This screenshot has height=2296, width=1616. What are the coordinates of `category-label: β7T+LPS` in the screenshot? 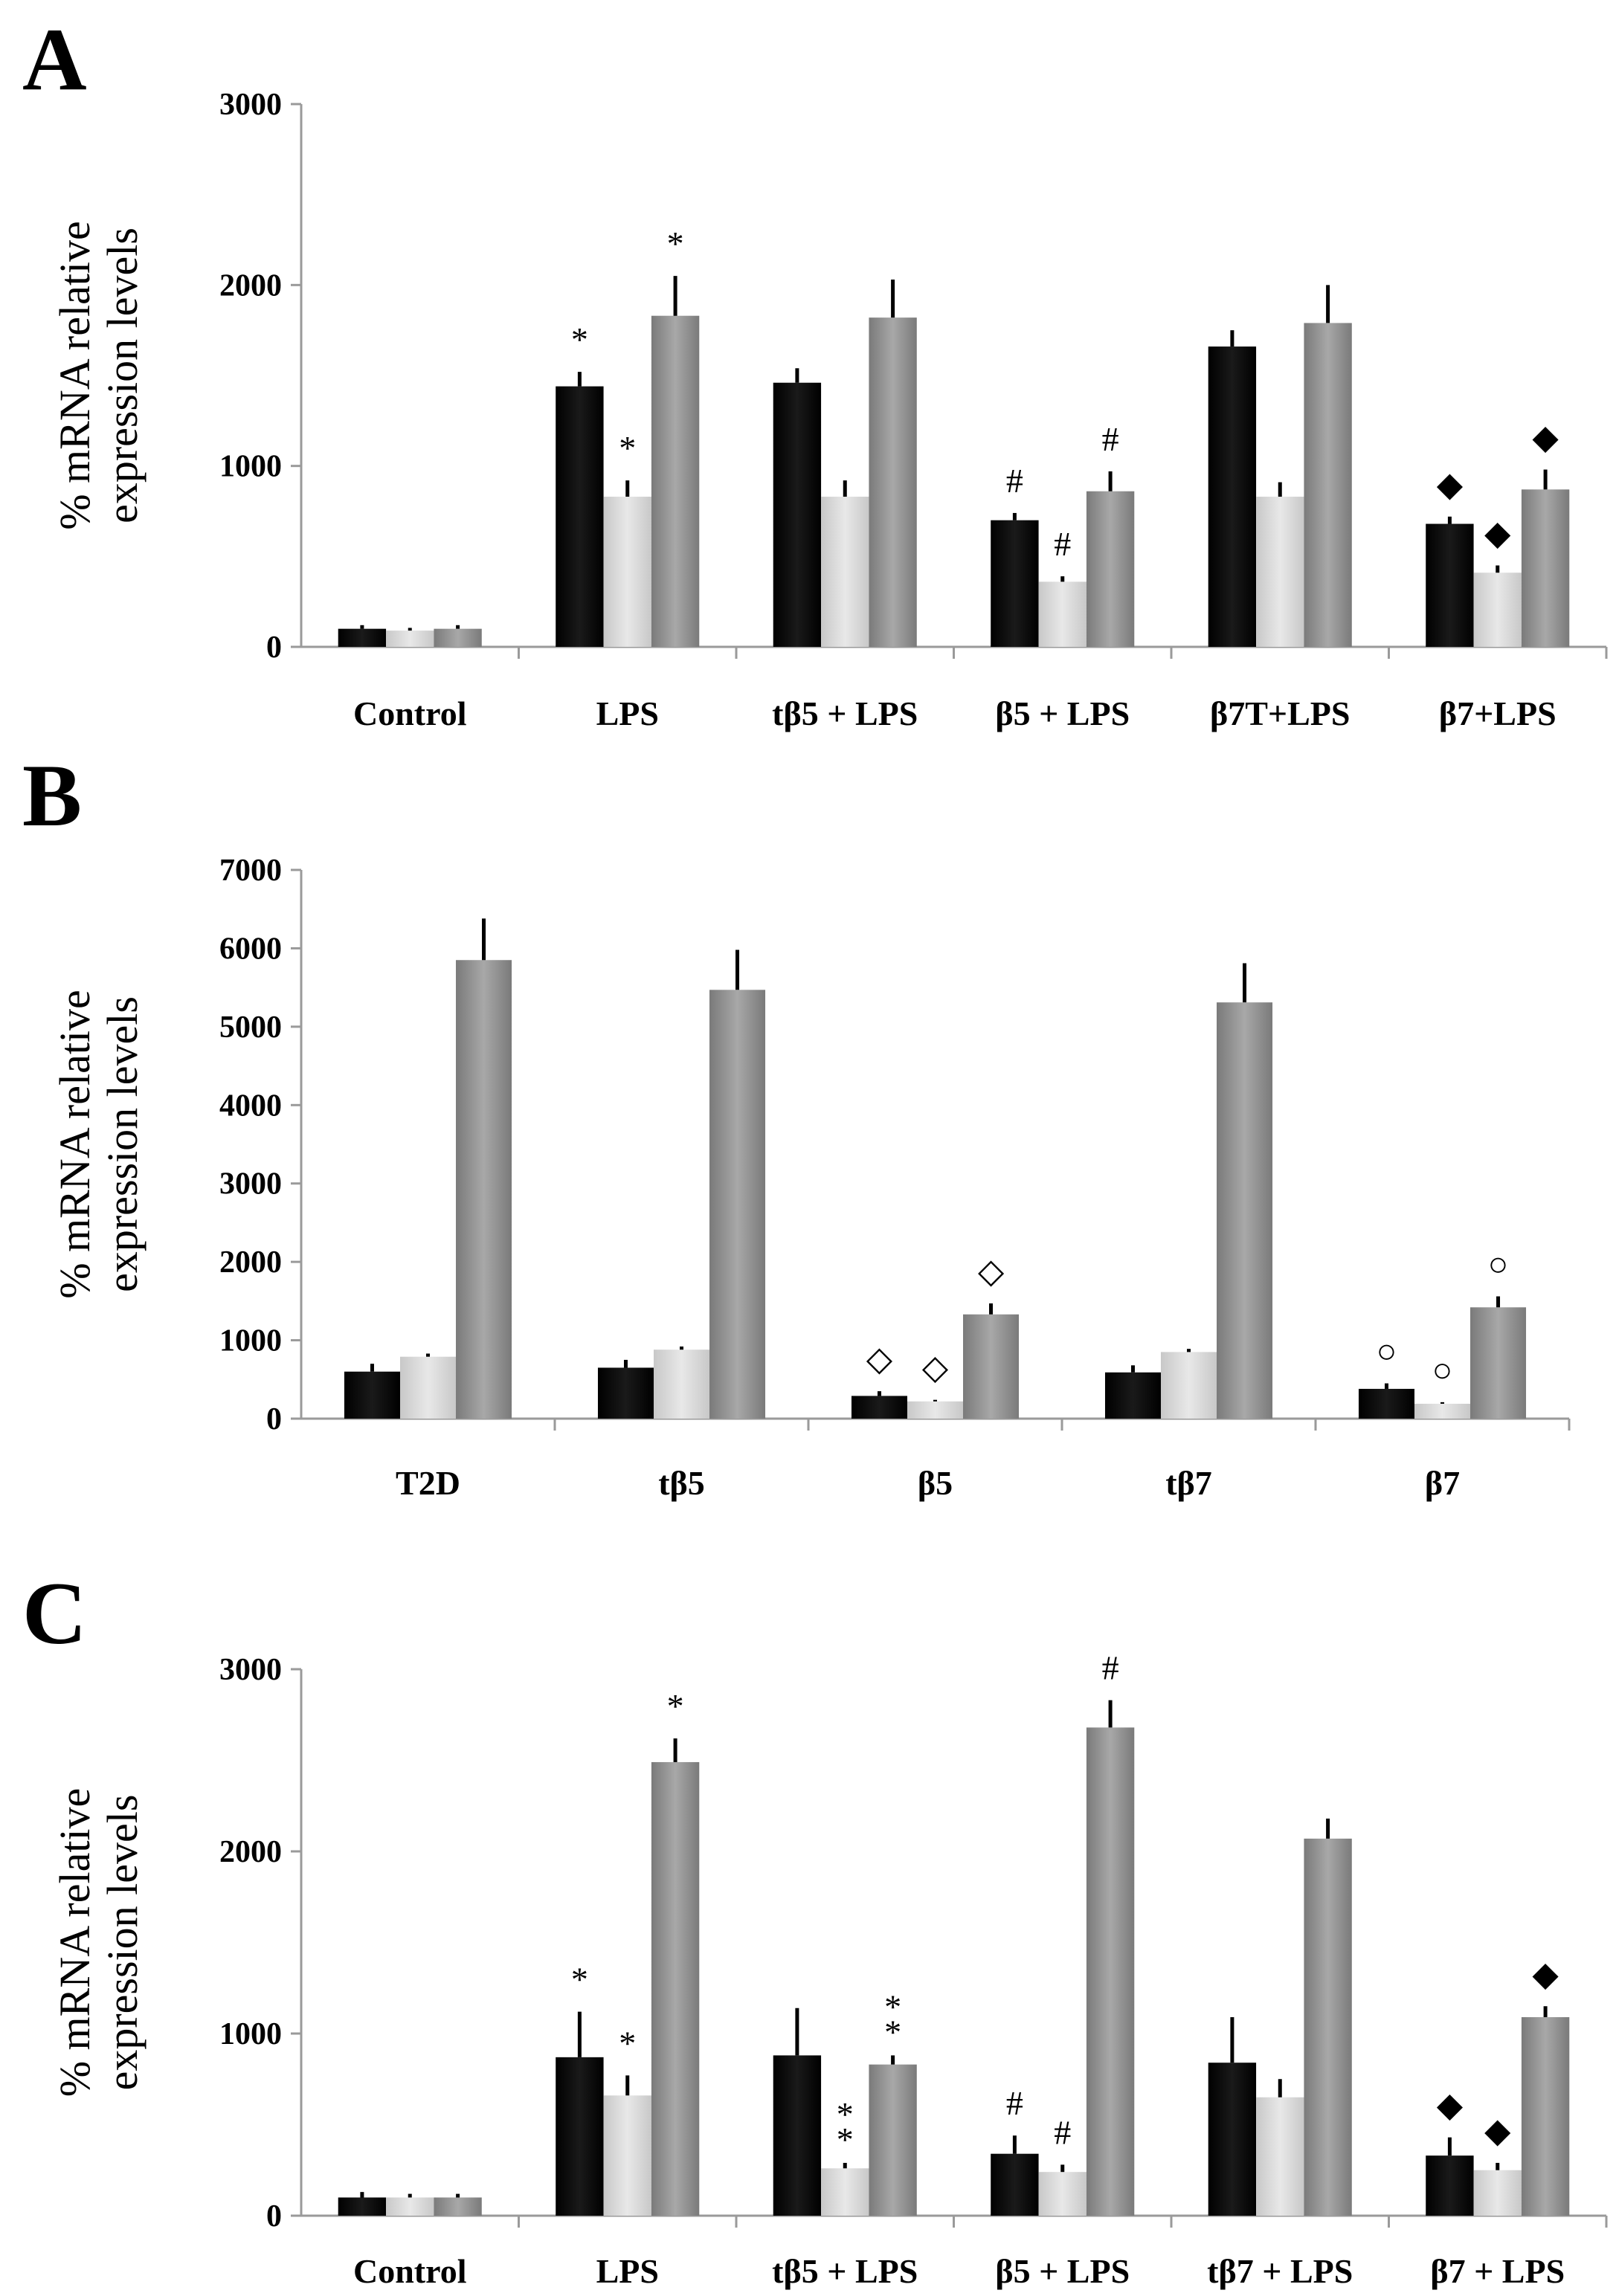 It's located at (1280, 713).